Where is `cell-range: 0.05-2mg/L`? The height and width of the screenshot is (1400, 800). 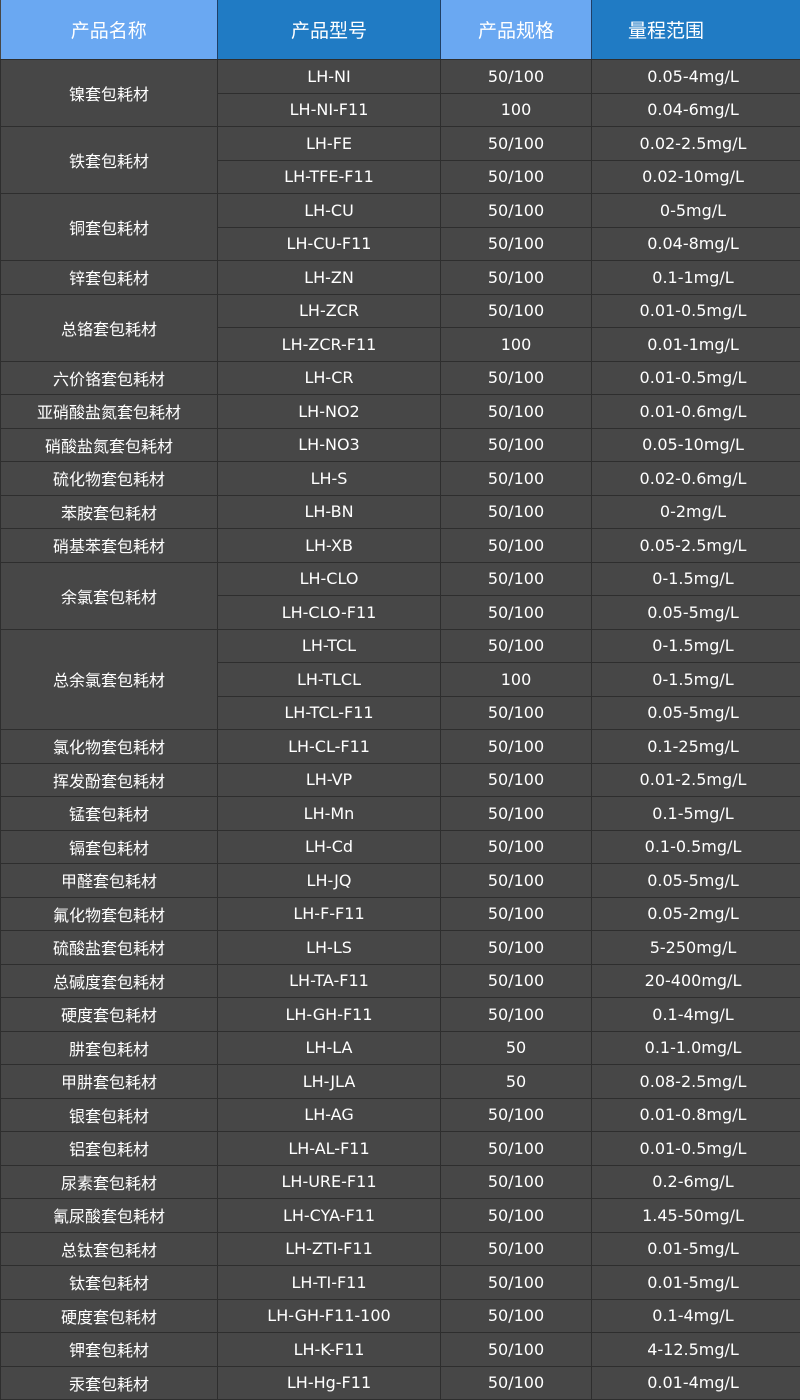 cell-range: 0.05-2mg/L is located at coordinates (696, 914).